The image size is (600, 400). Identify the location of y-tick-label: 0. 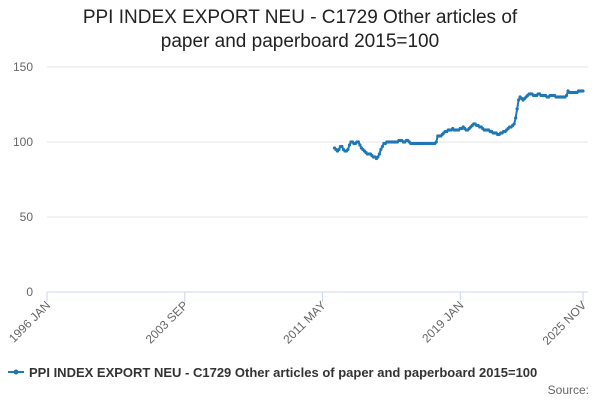
(29, 292).